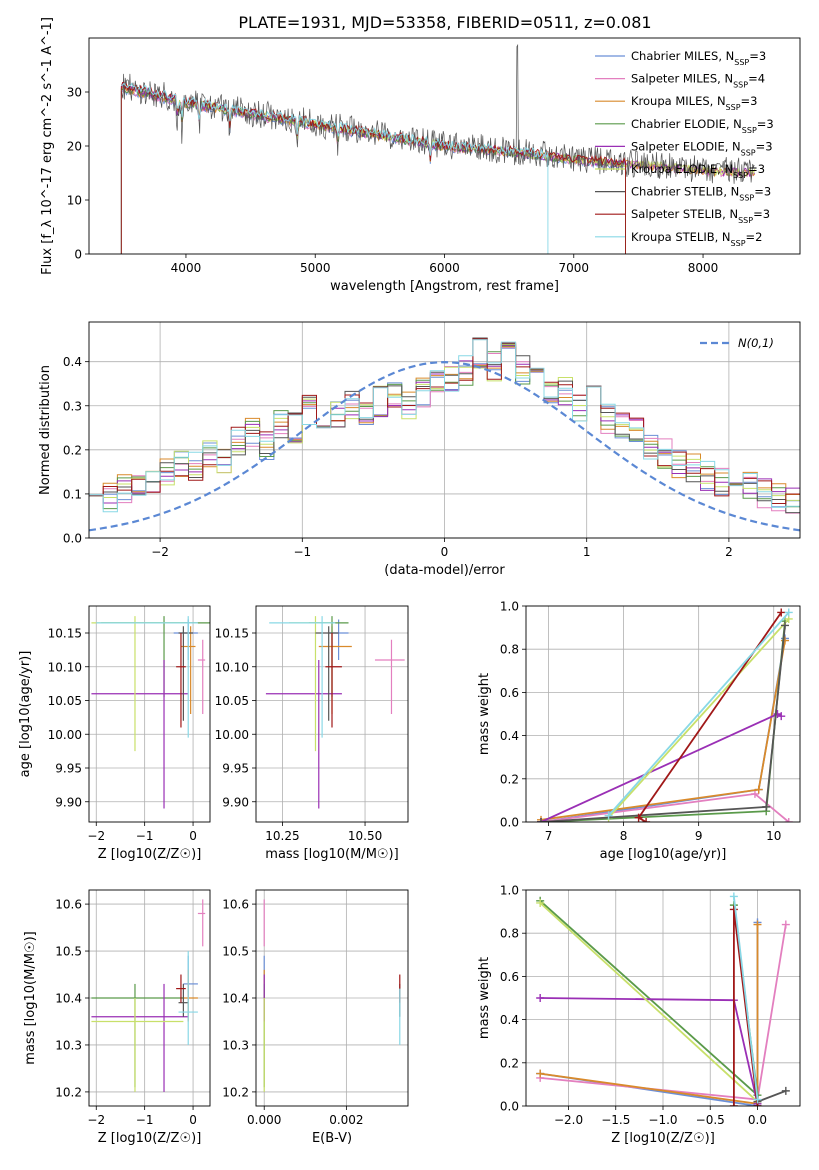 This screenshot has width=819, height=1170. What do you see at coordinates (365, 836) in the screenshot?
I see `x-tick-label: 10.50` at bounding box center [365, 836].